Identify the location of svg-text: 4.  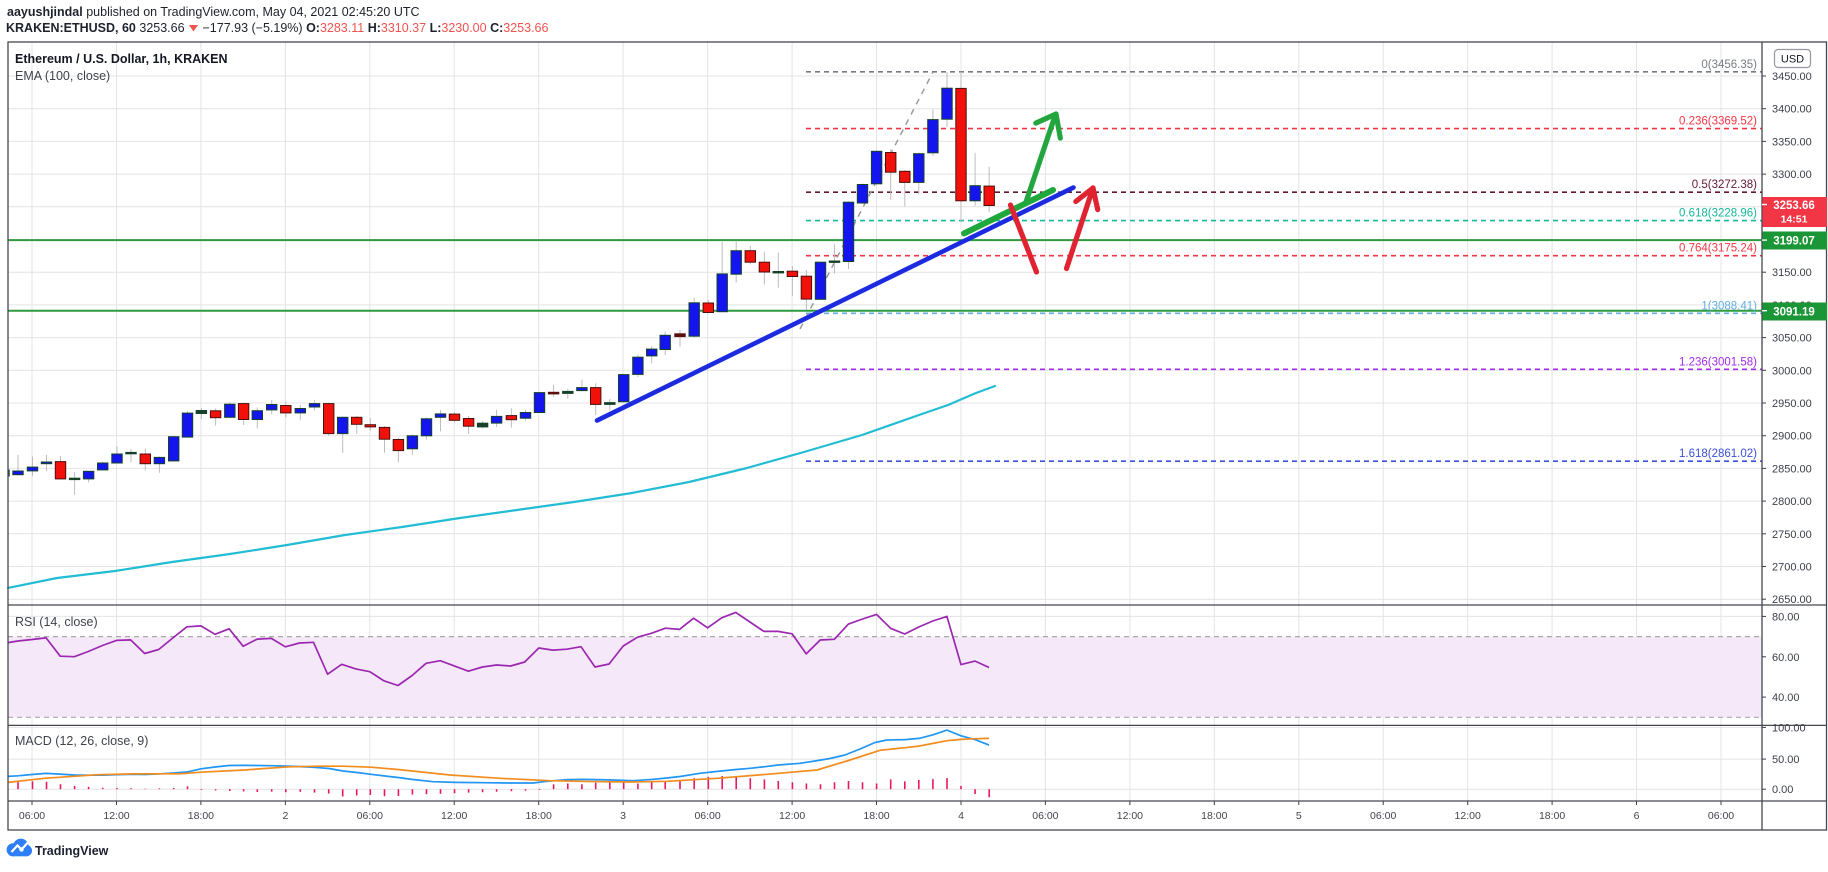
(961, 816).